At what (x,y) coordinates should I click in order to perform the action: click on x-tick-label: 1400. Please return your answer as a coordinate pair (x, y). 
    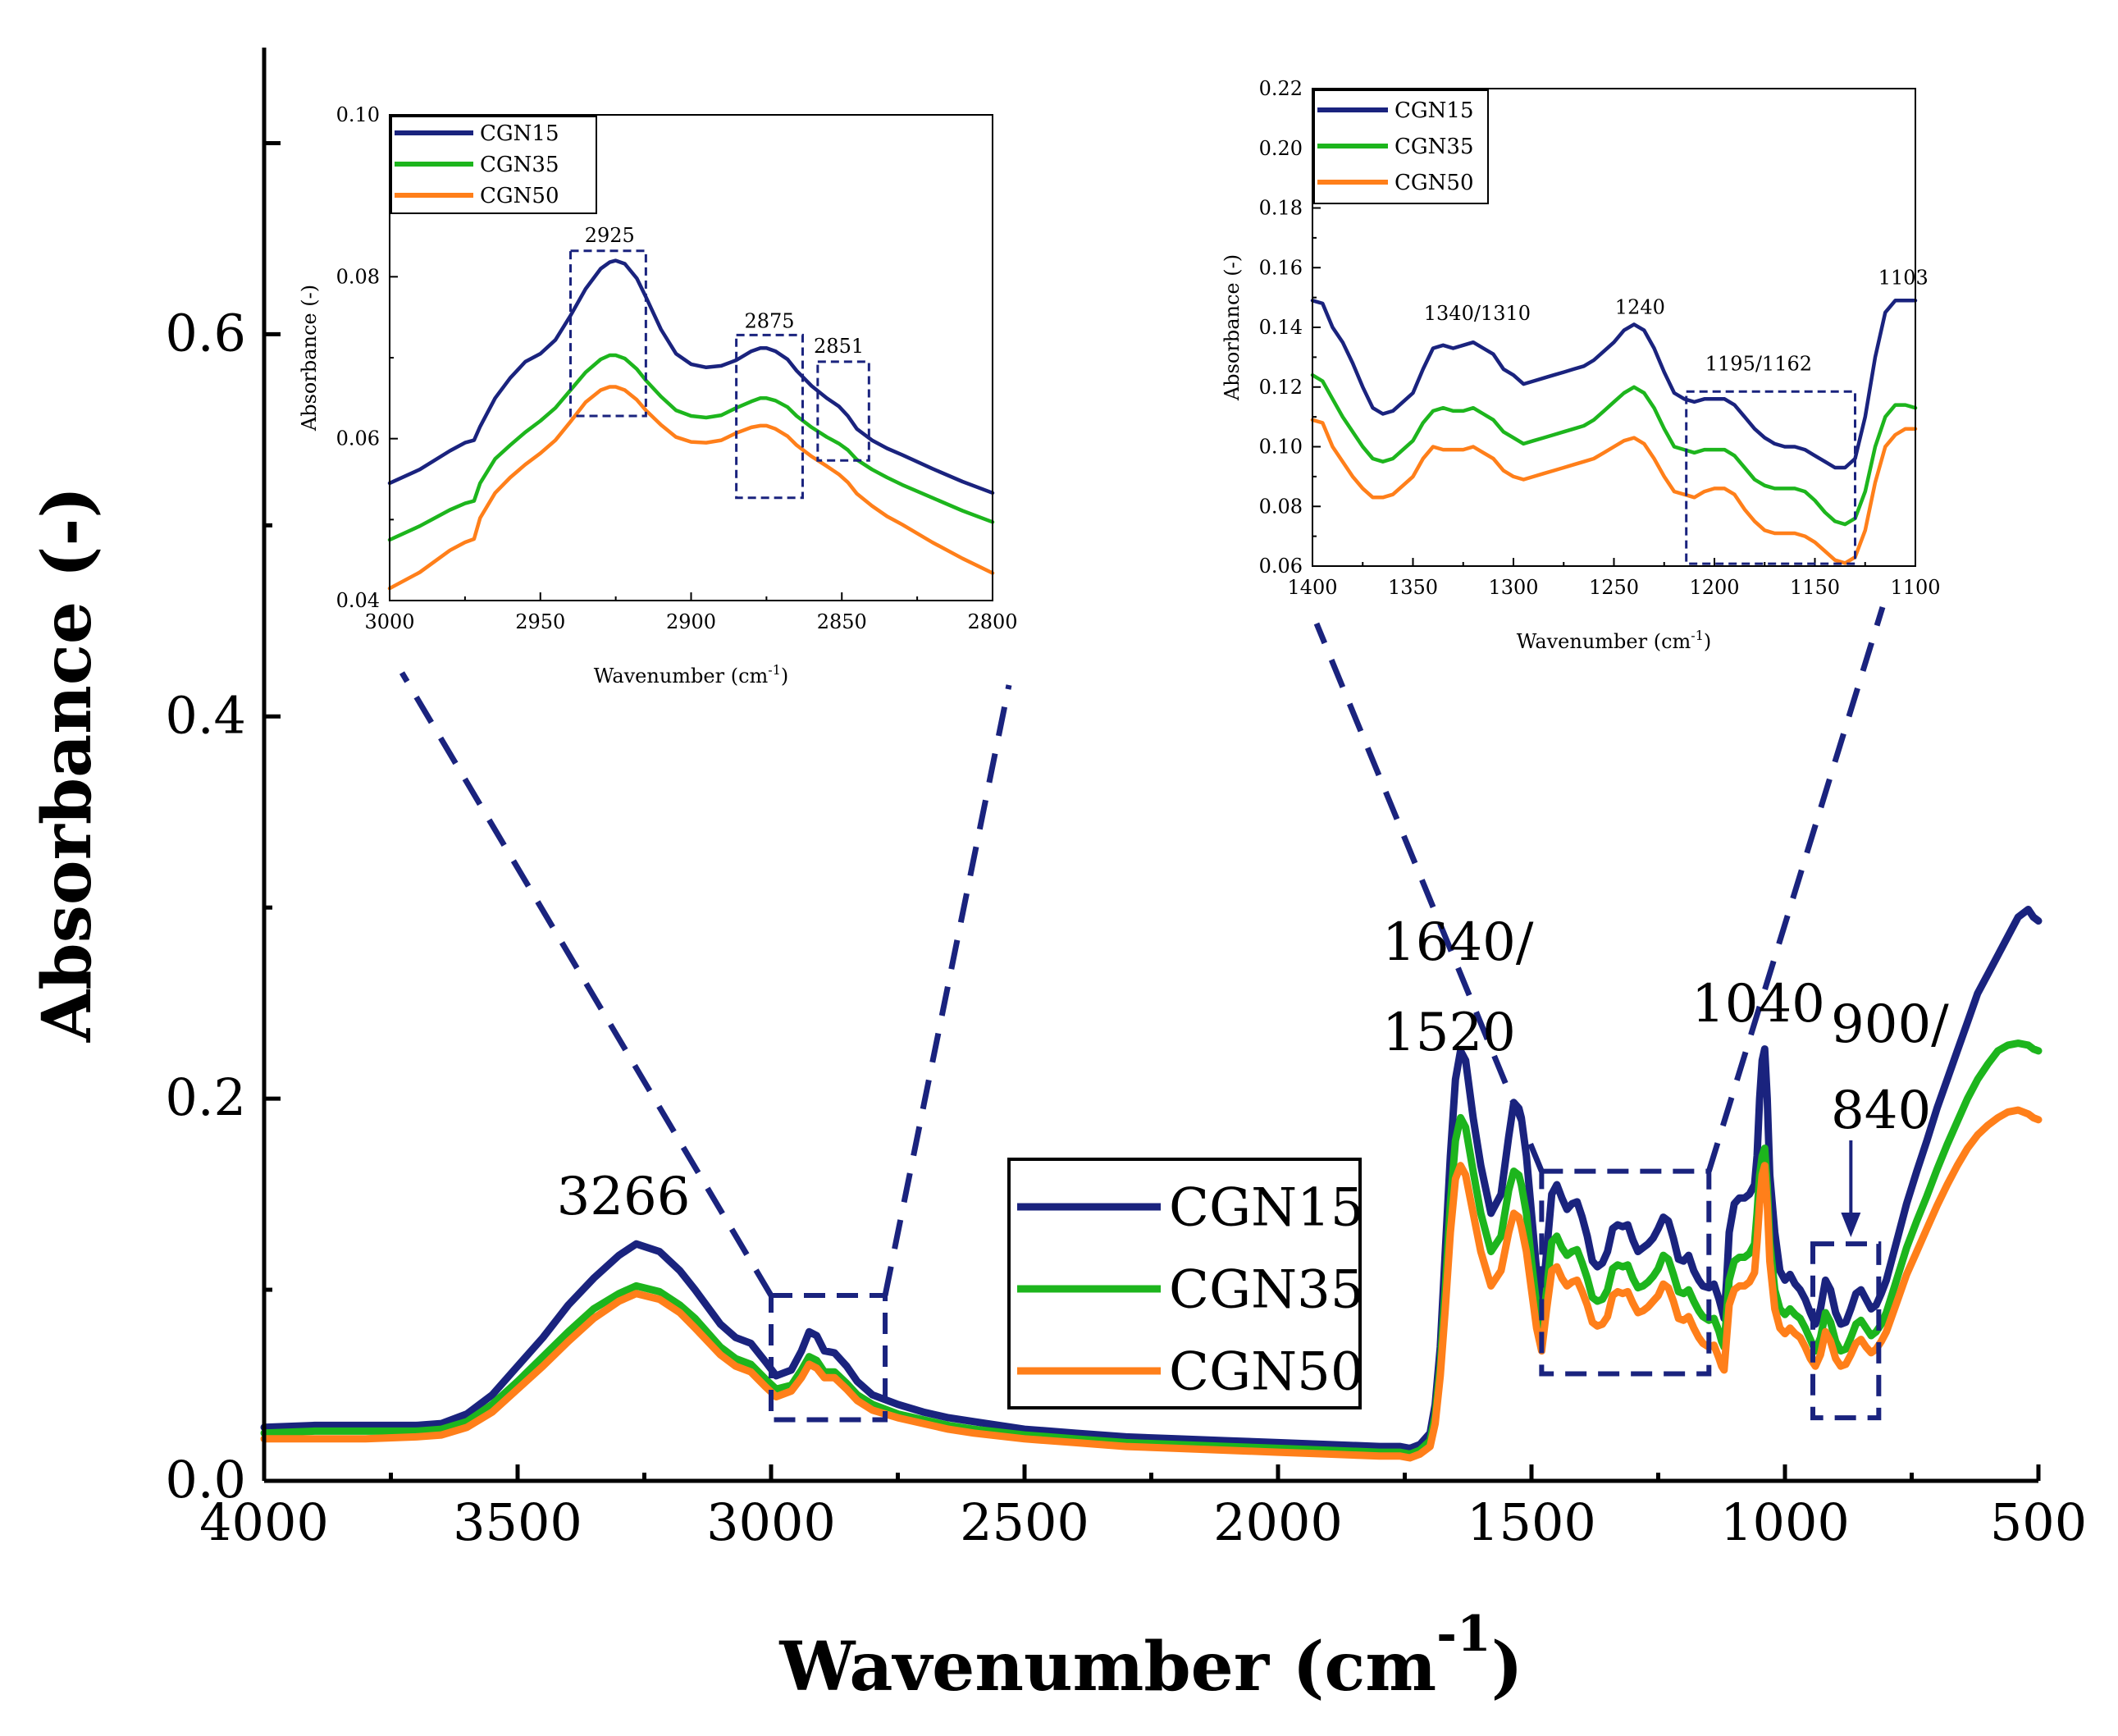
    Looking at the image, I should click on (1312, 587).